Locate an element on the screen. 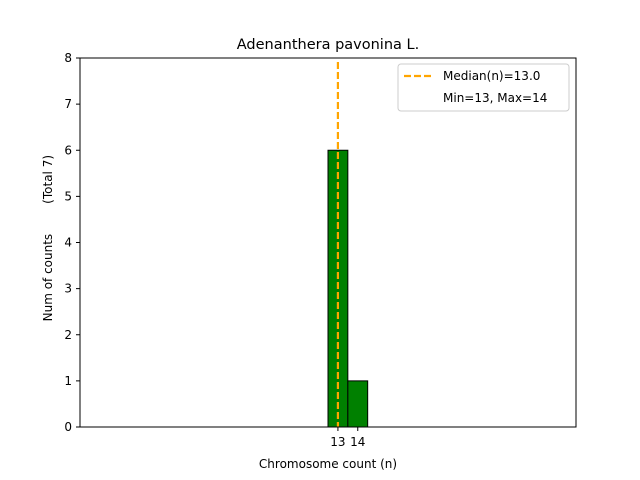  legend-entry-minmax: Min=13, Max=14 is located at coordinates (495, 98).